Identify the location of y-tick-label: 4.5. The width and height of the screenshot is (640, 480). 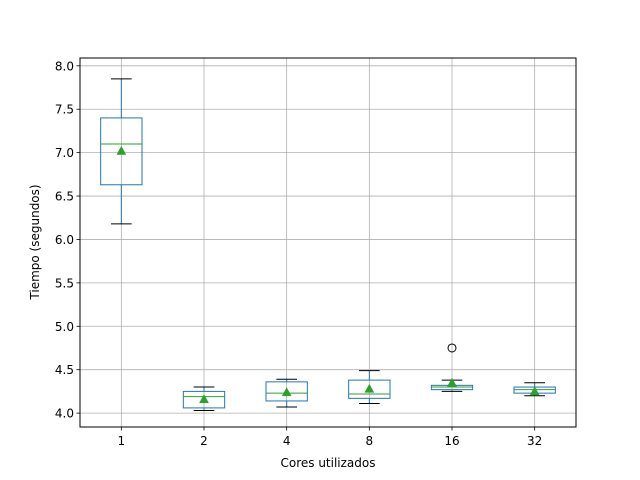
(64, 370).